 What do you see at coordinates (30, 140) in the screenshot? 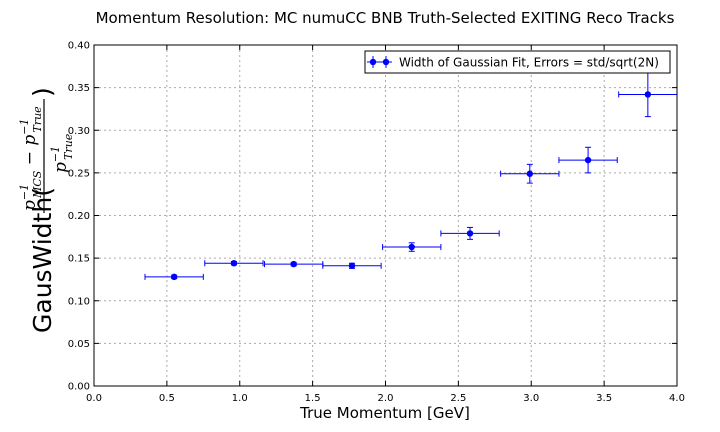
I see `y-label-num-p2: p` at bounding box center [30, 140].